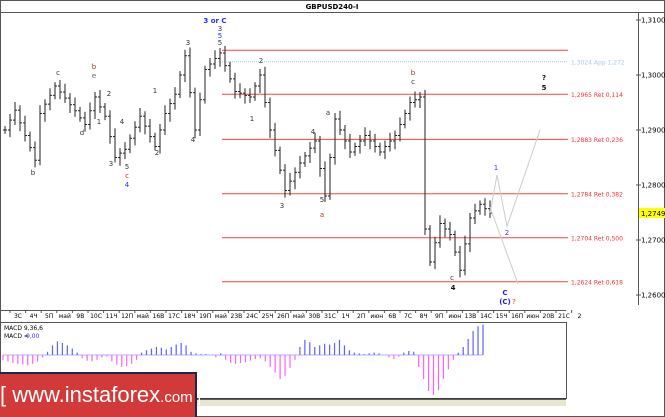  What do you see at coordinates (237, 316) in the screenshot?
I see `x-tick-label: 23В` at bounding box center [237, 316].